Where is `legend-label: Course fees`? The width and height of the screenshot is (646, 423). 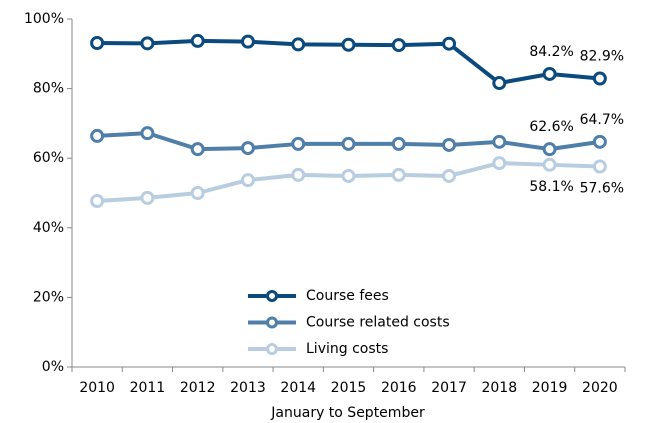 legend-label: Course fees is located at coordinates (347, 296).